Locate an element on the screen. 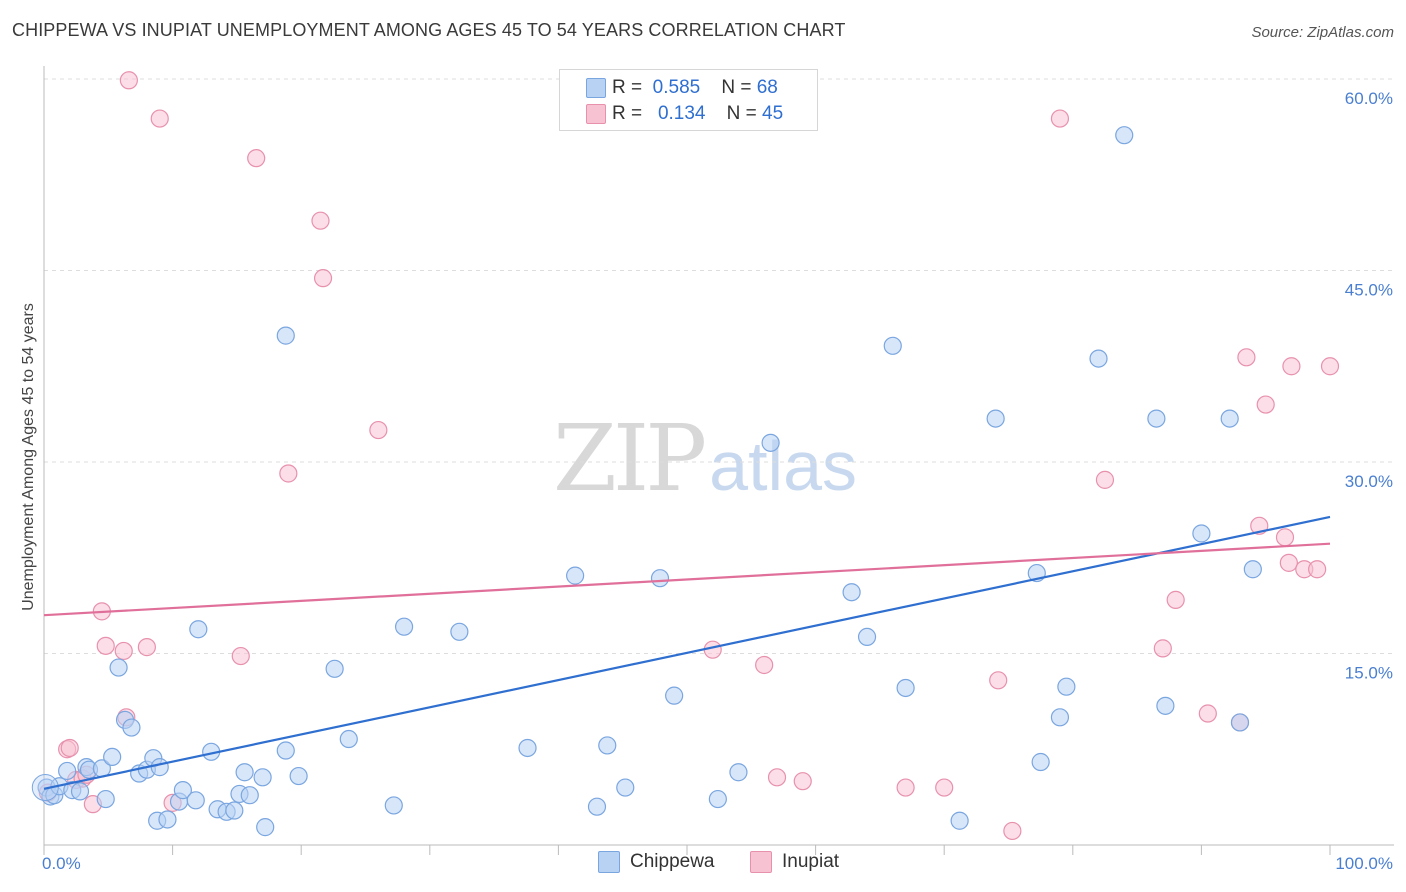  legend: R = 0.585 N = 68 R = 0.134 N = 45 is located at coordinates (688, 100).